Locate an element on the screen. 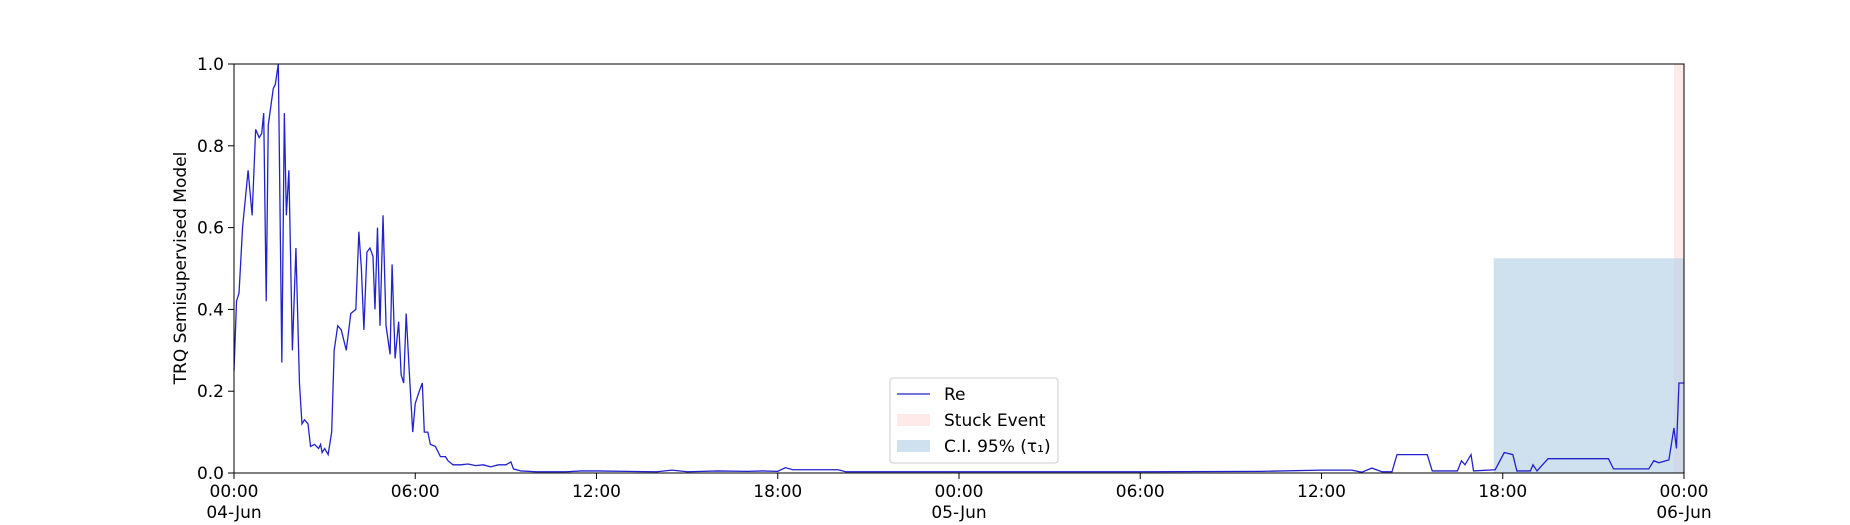 The height and width of the screenshot is (525, 1850). y-tick-label: 0.0 is located at coordinates (210, 474).